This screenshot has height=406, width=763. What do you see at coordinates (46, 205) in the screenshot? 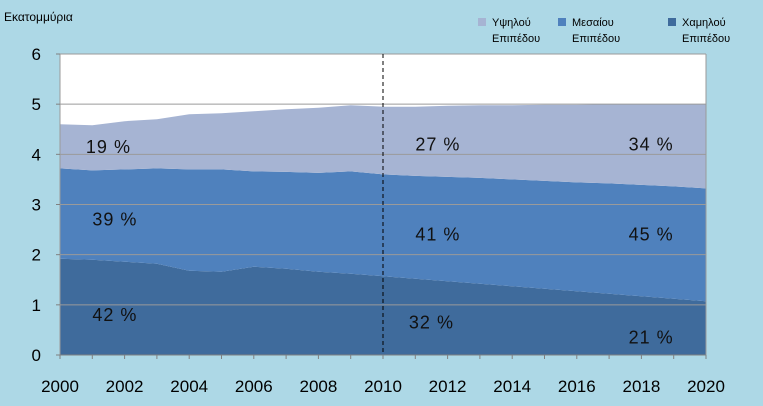
I see `y-ticks: 0 1 2 3 4 5 6` at bounding box center [46, 205].